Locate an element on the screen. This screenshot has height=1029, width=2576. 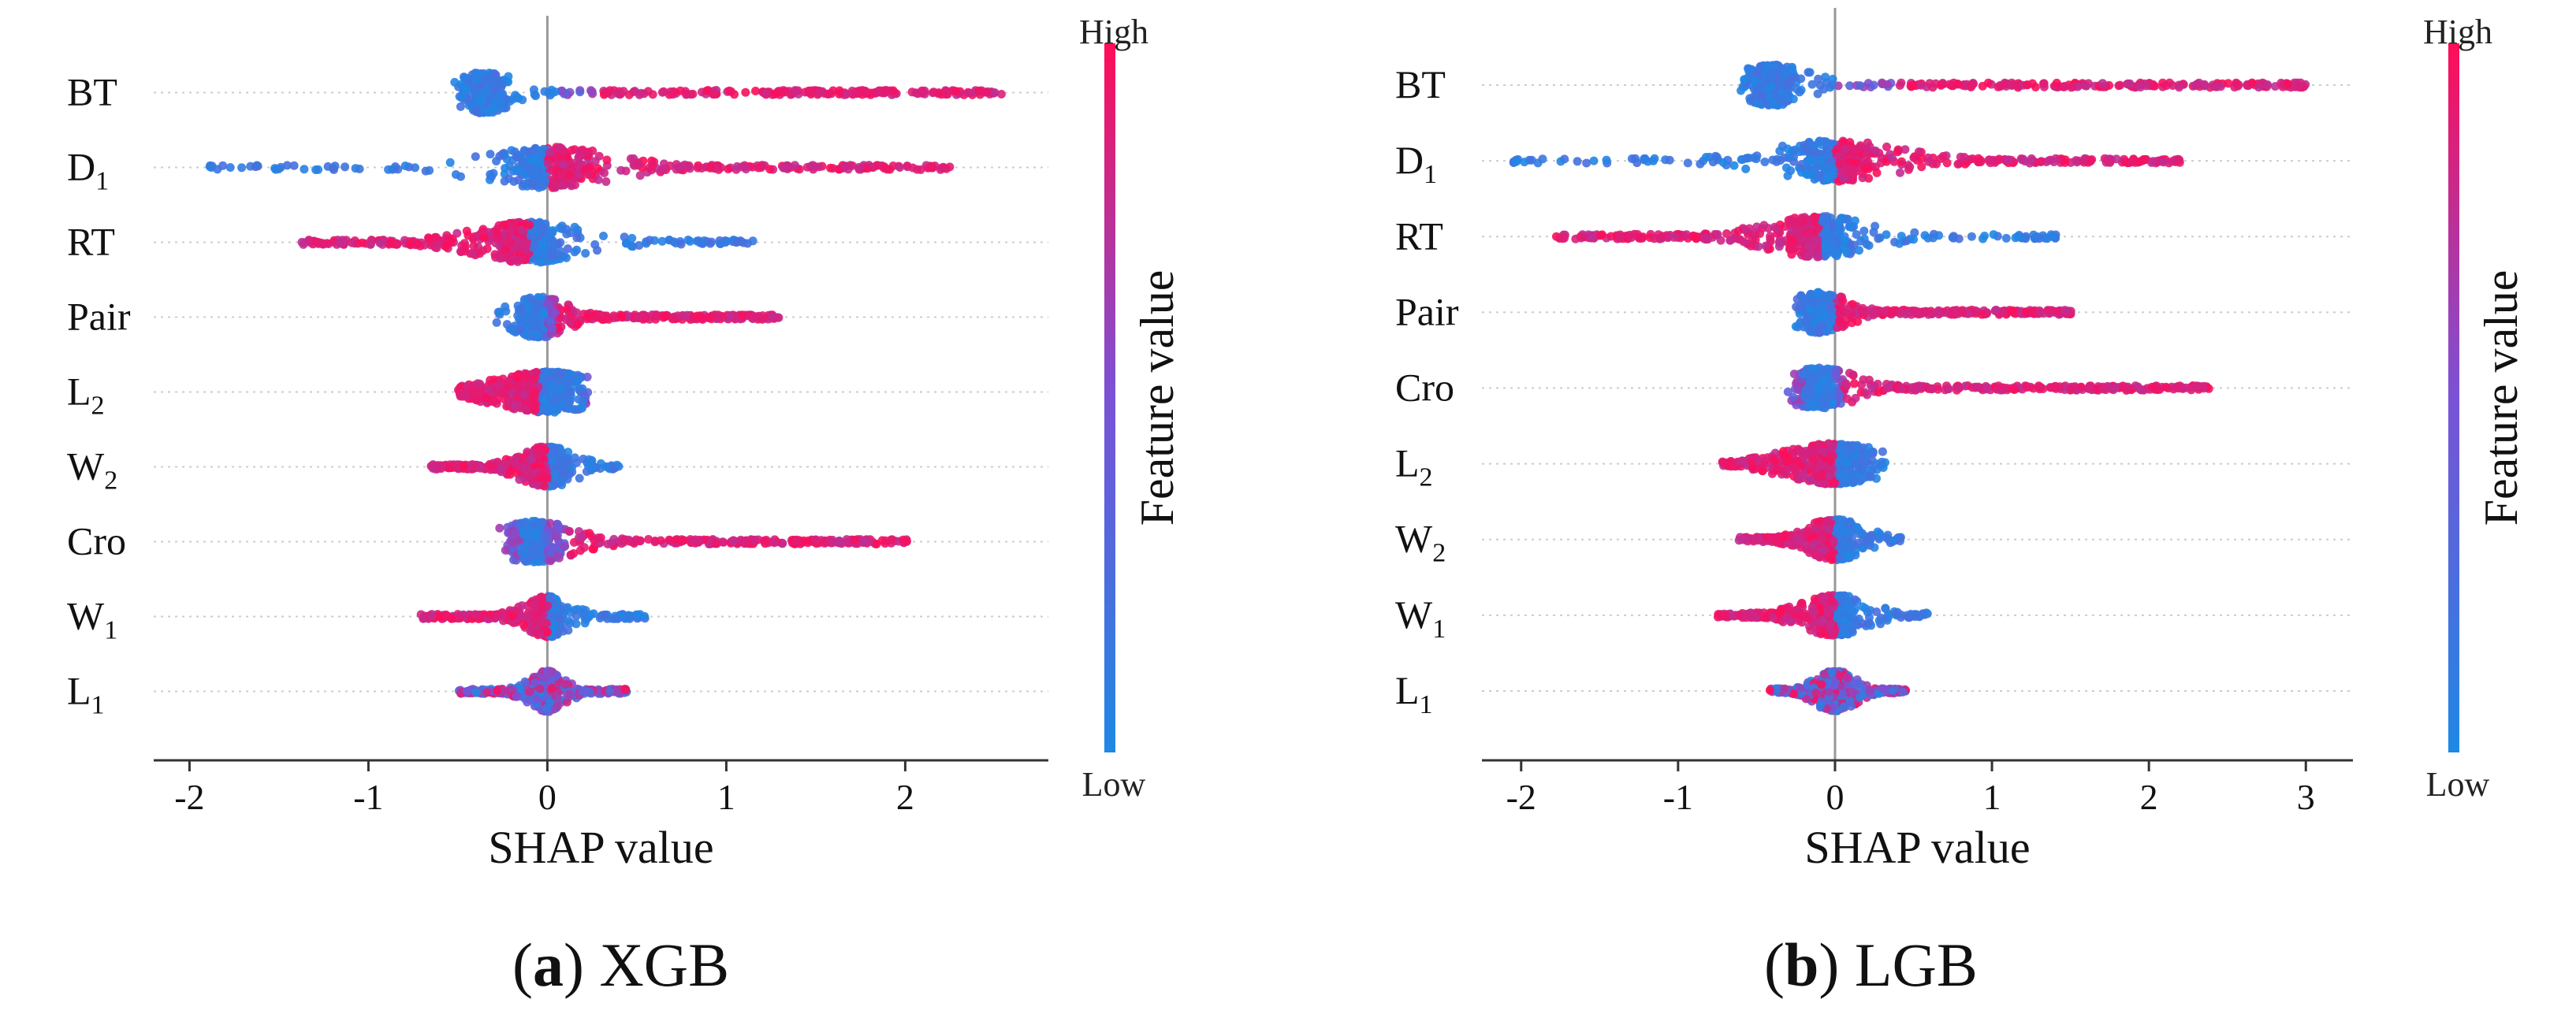
feature-label-RT: RT is located at coordinates (91, 242).